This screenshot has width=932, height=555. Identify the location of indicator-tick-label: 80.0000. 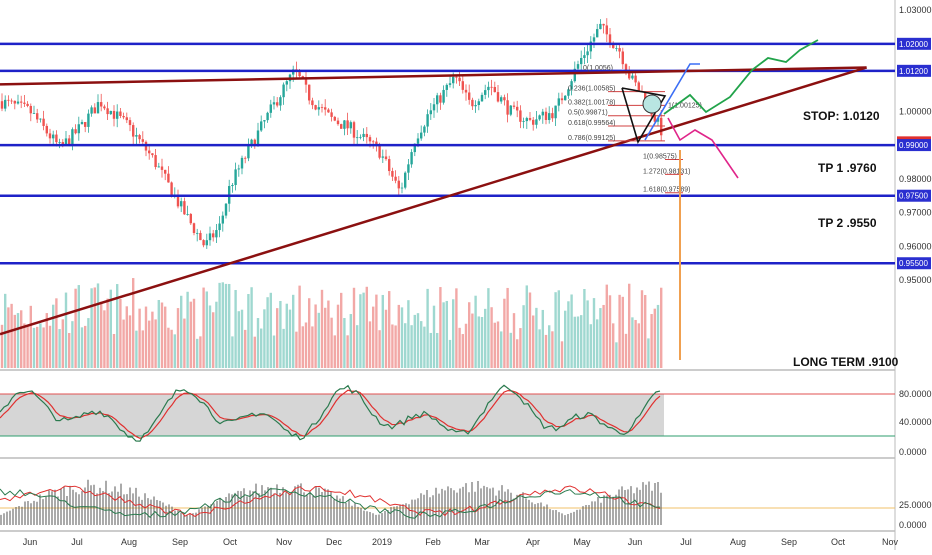
(915, 394).